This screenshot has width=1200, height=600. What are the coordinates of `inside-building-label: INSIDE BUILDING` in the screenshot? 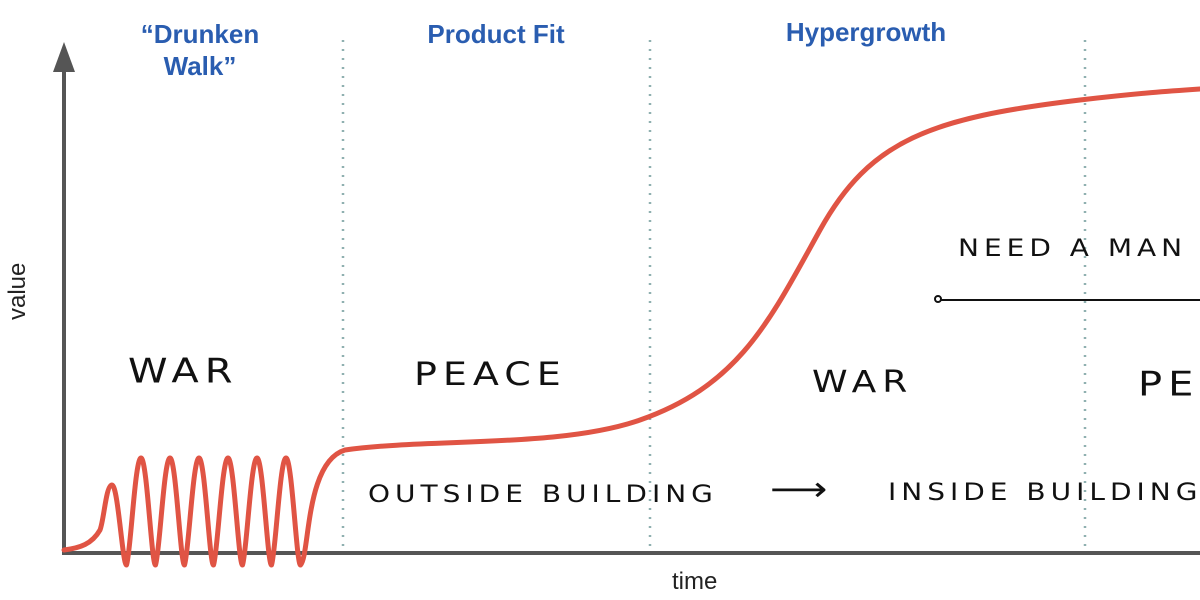 It's located at (1044, 492).